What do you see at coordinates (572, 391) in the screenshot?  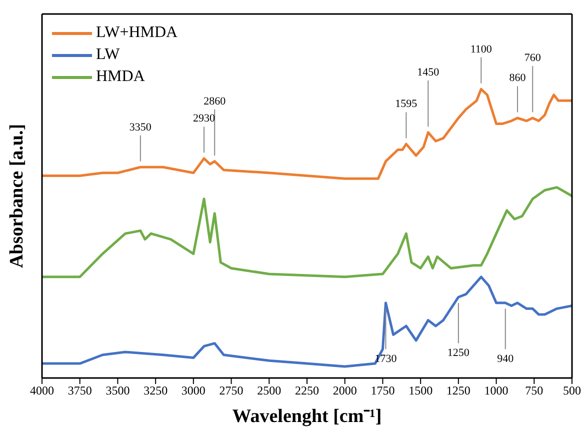 I see `x-tick-label: 500` at bounding box center [572, 391].